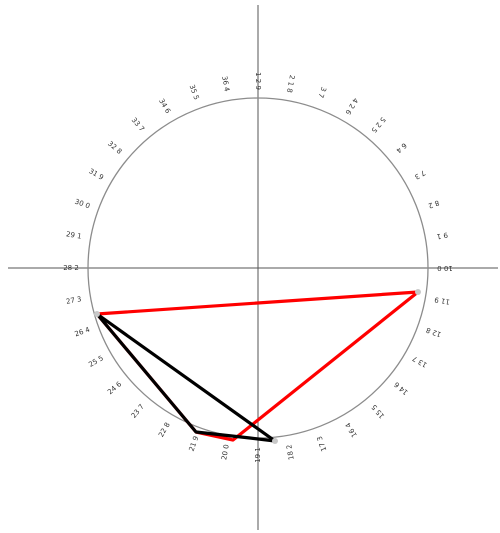 The height and width of the screenshot is (533, 500). Describe the element at coordinates (442, 236) in the screenshot. I see `scale-label: 9 1` at that location.